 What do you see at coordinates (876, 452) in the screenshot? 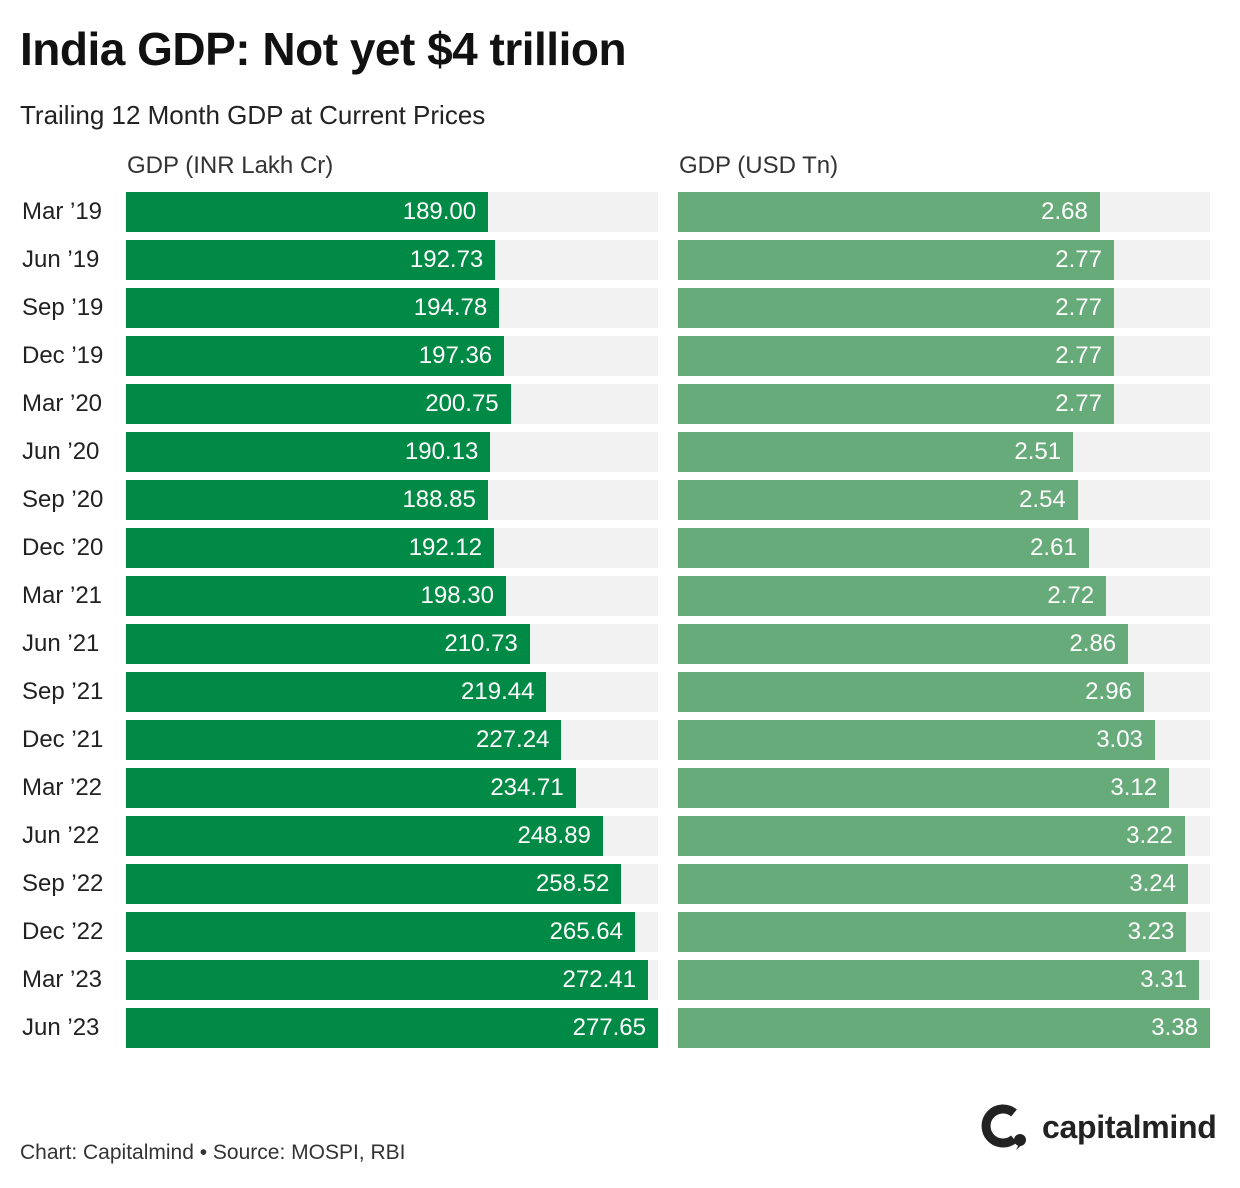
I see `bar: 2.51` at bounding box center [876, 452].